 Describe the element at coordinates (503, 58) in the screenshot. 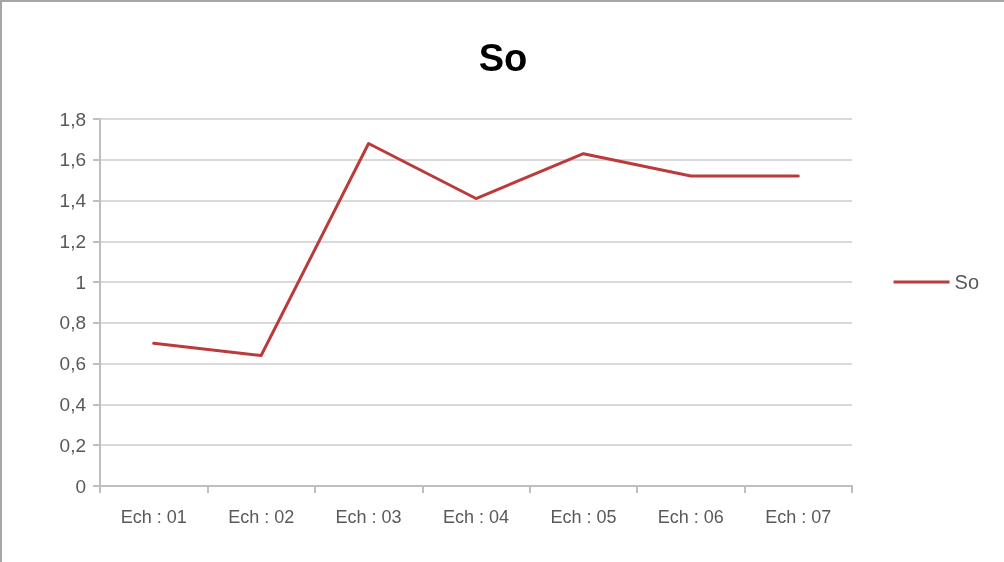

I see `chart-title: So` at that location.